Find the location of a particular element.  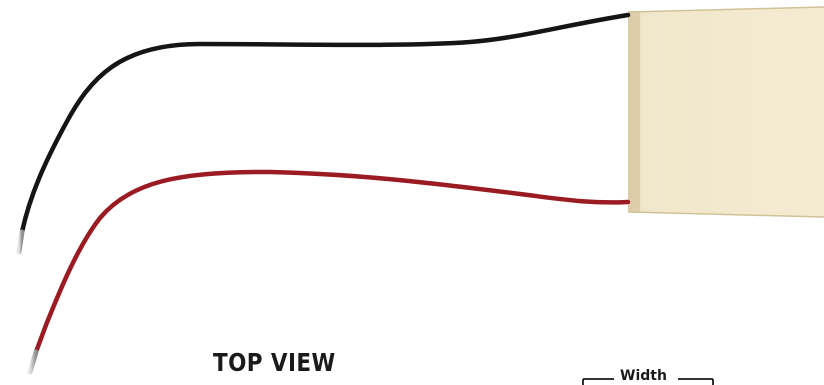

width-dimension-line is located at coordinates (648, 381).